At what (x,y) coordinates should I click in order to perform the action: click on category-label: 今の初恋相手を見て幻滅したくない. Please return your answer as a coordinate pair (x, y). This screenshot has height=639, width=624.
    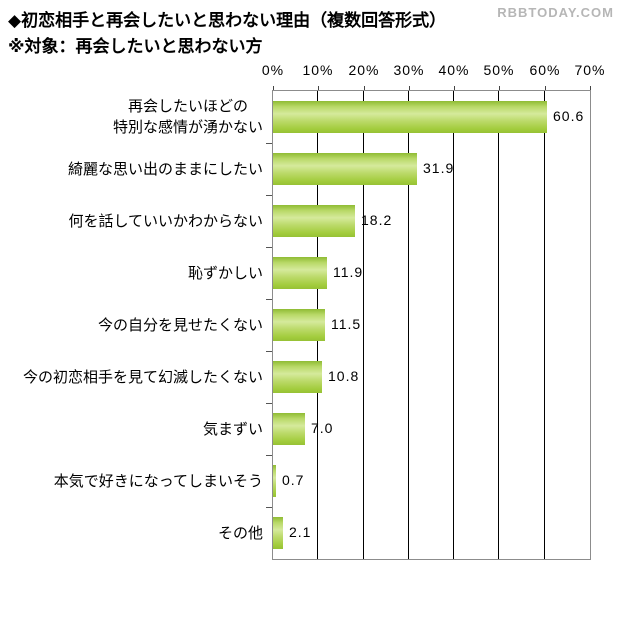
    Looking at the image, I should click on (142, 377).